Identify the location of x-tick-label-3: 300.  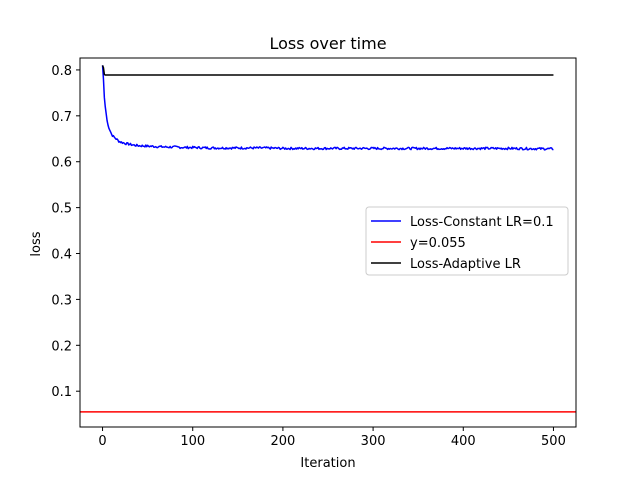
(373, 441).